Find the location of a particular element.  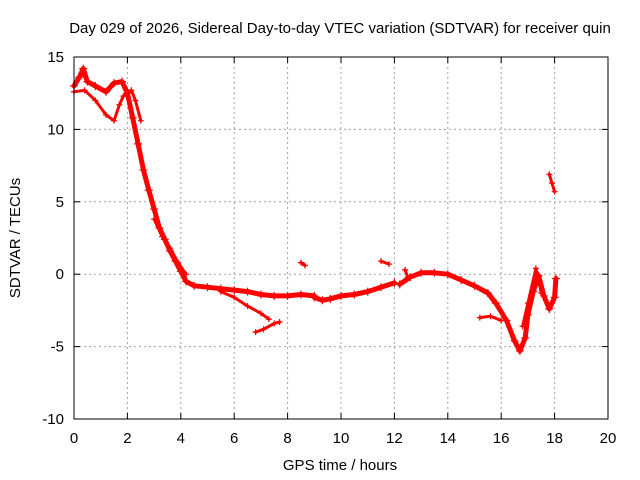

series-afternoon-low-branch is located at coordinates (490, 318).